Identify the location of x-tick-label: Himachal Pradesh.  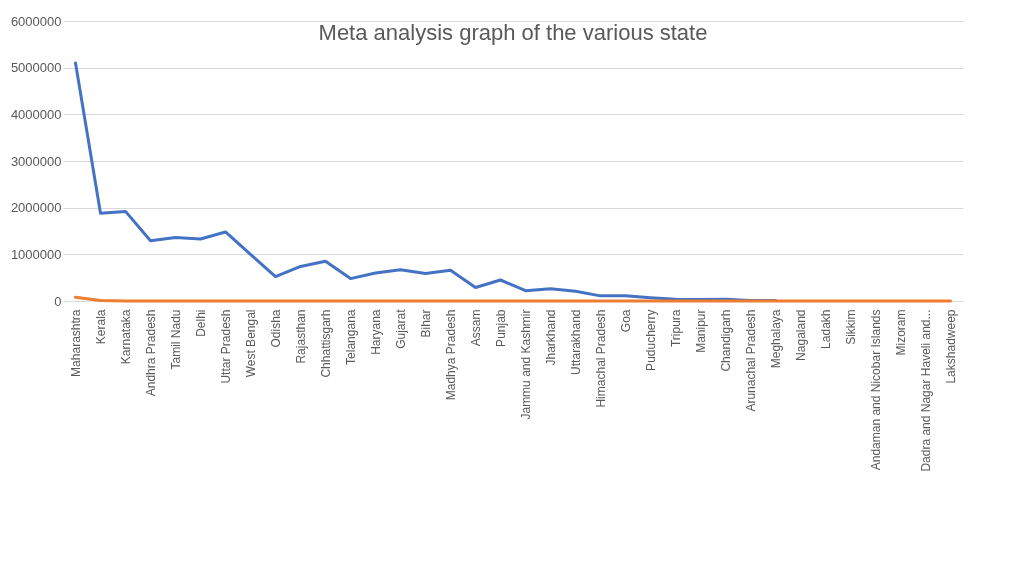
(601, 358).